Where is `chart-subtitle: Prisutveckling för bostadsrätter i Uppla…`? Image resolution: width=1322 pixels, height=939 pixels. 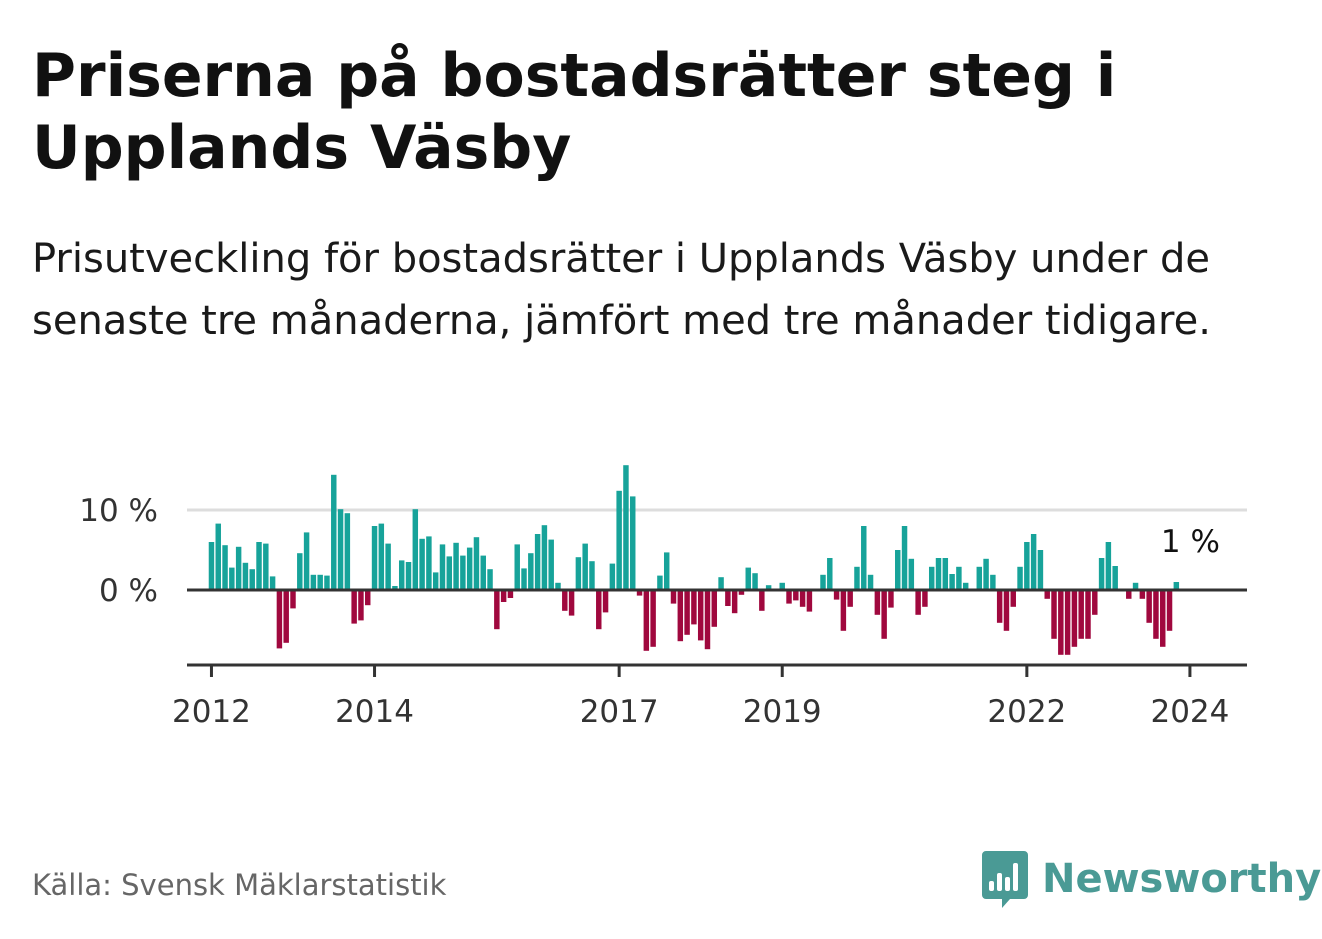 chart-subtitle: Prisutveckling för bostadsrätter i Uppla… is located at coordinates (621, 290).